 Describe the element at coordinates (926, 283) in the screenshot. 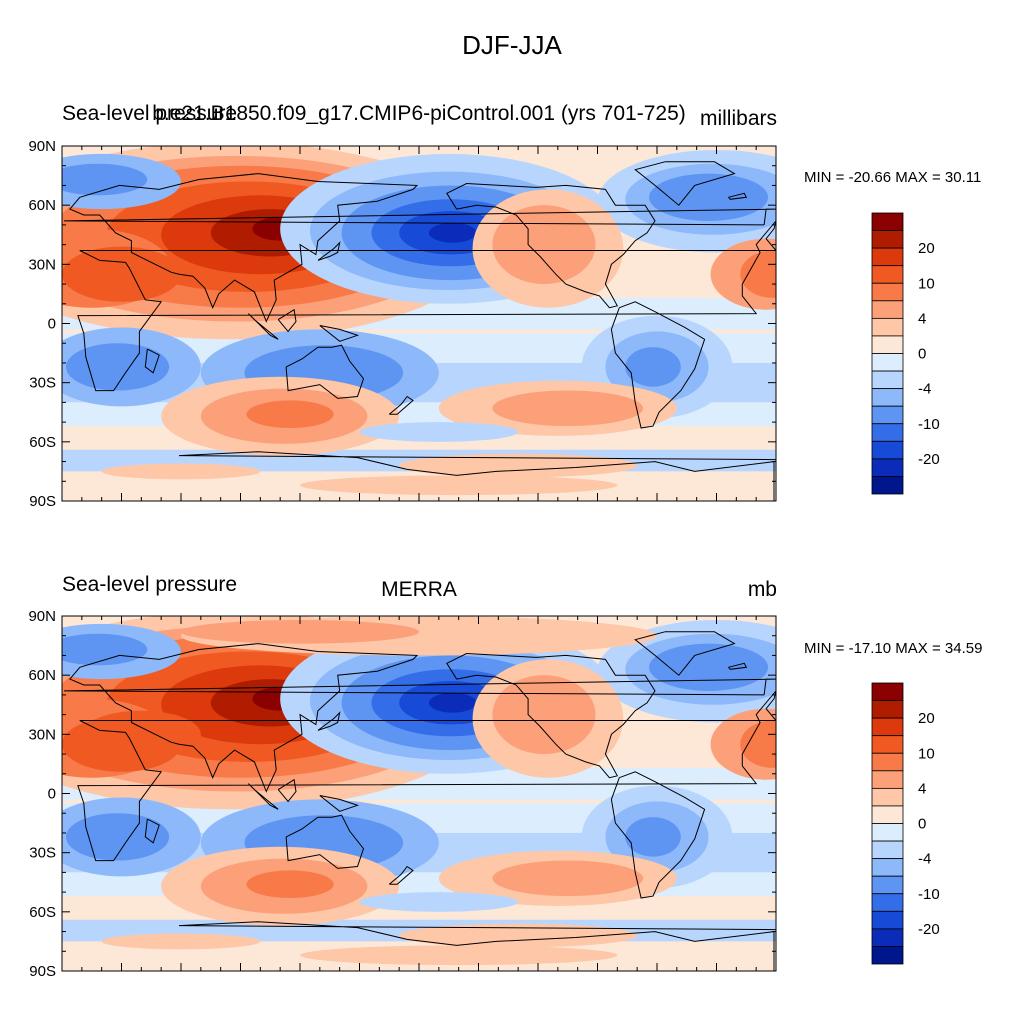

I see `colorbar-label: 10` at that location.